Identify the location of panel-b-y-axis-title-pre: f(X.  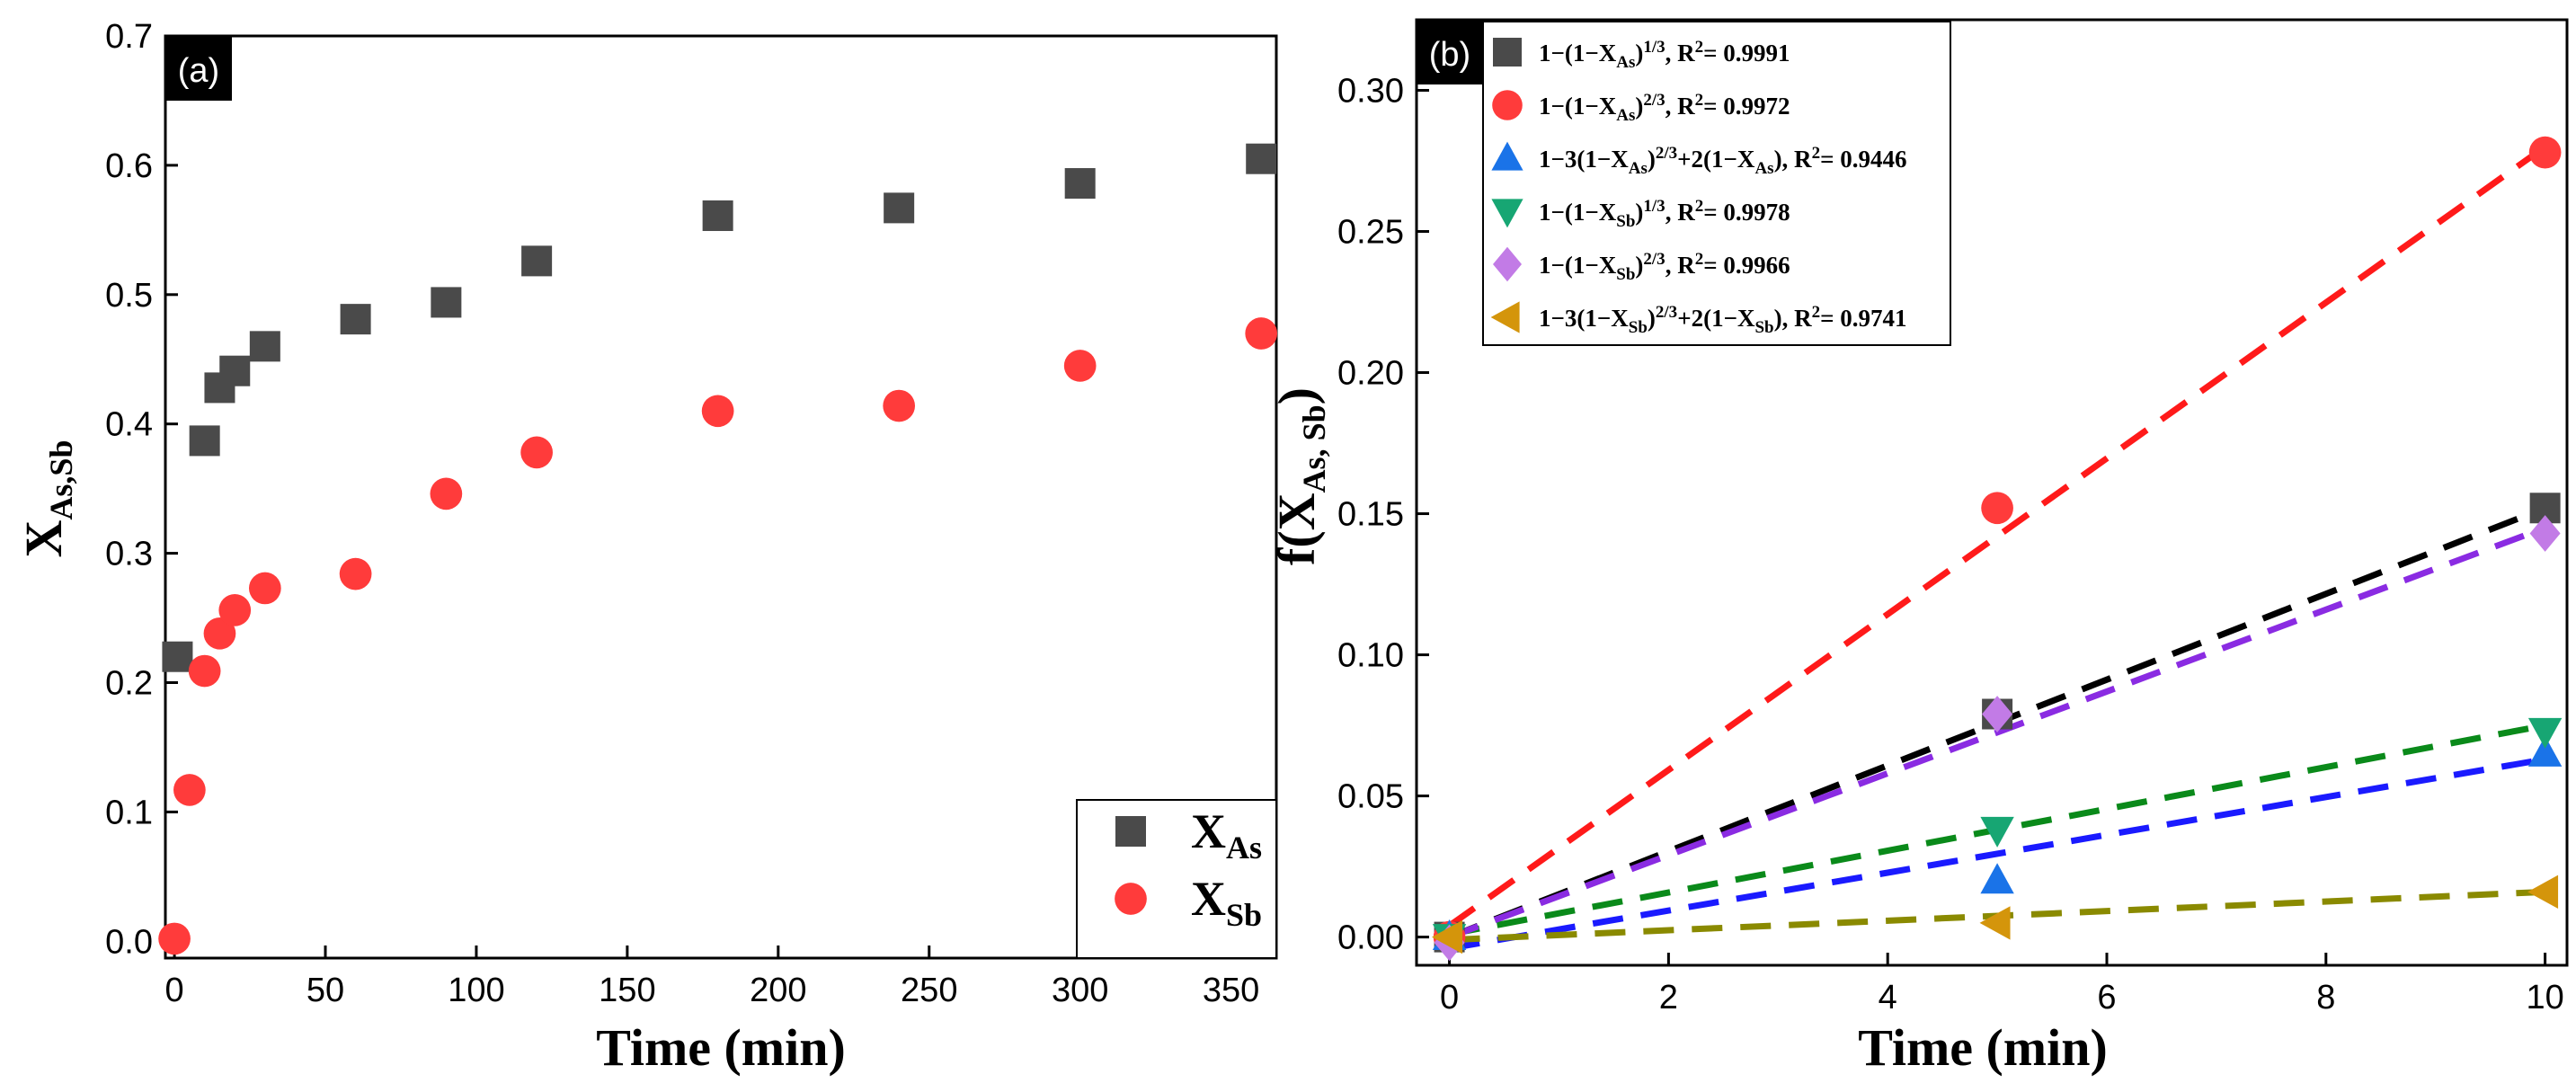
(1296, 529).